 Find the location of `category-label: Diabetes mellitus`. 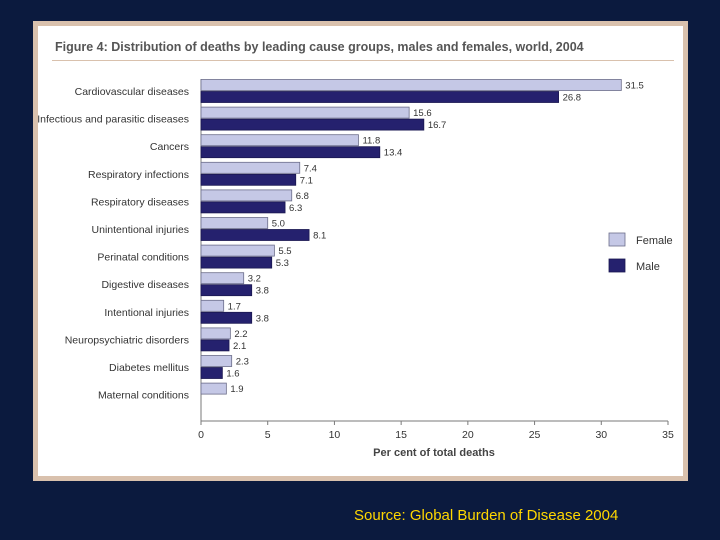

category-label: Diabetes mellitus is located at coordinates (149, 368).